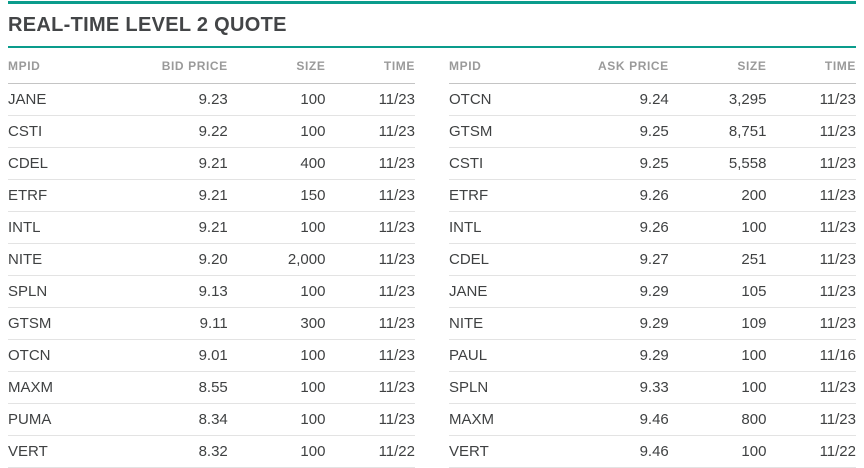 The width and height of the screenshot is (864, 468). What do you see at coordinates (510, 355) in the screenshot?
I see `cell-mpid: PAUL` at bounding box center [510, 355].